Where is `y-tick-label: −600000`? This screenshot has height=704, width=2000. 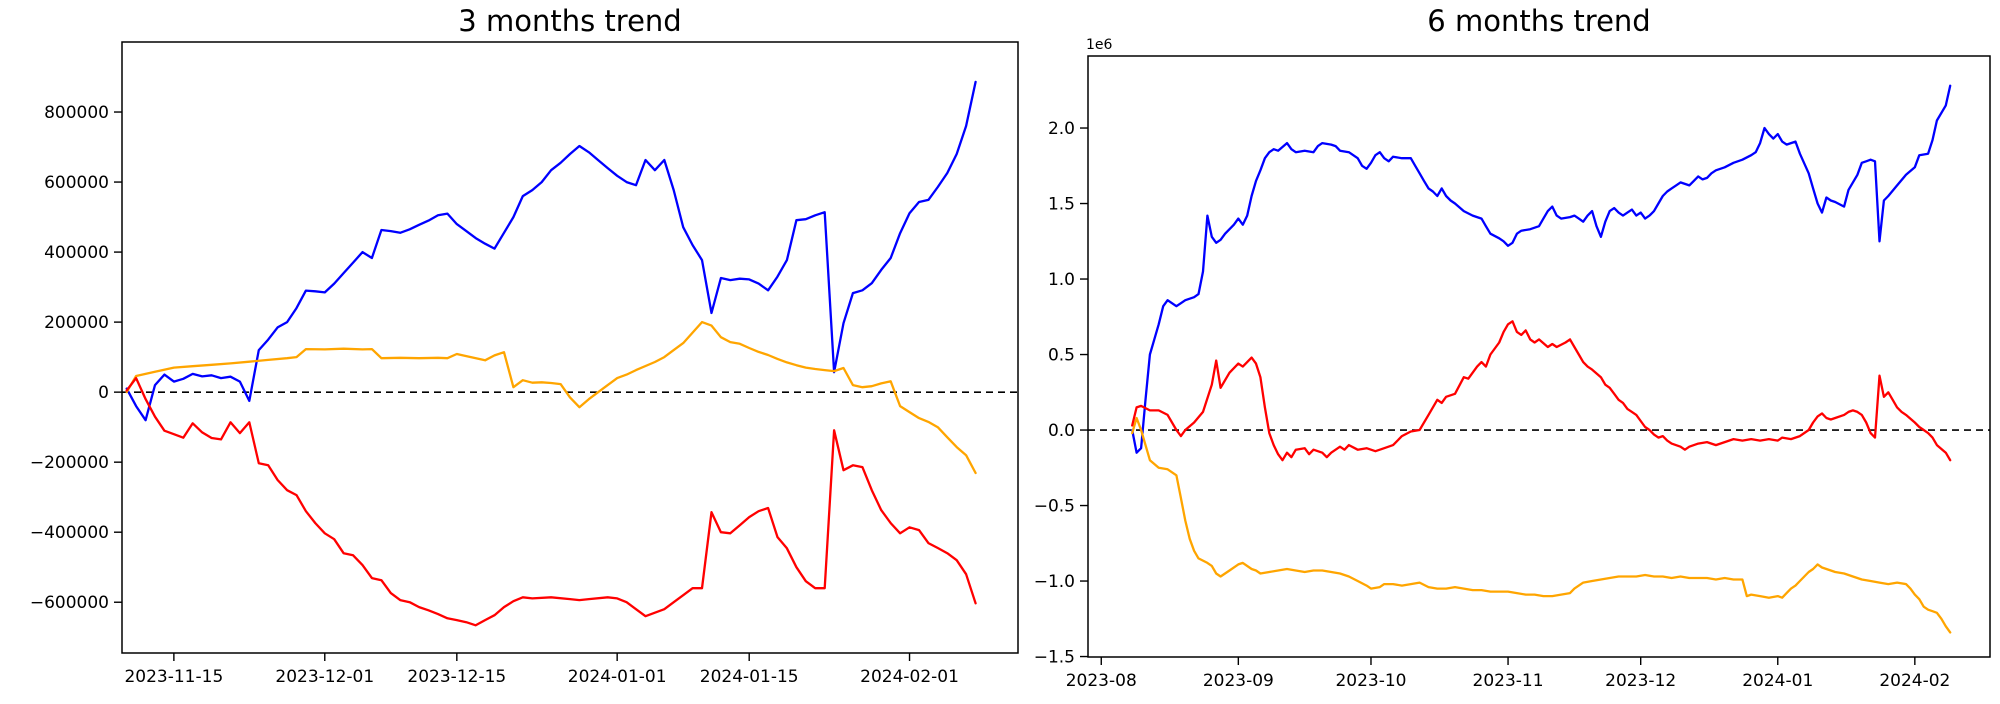 y-tick-label: −600000 is located at coordinates (69, 603).